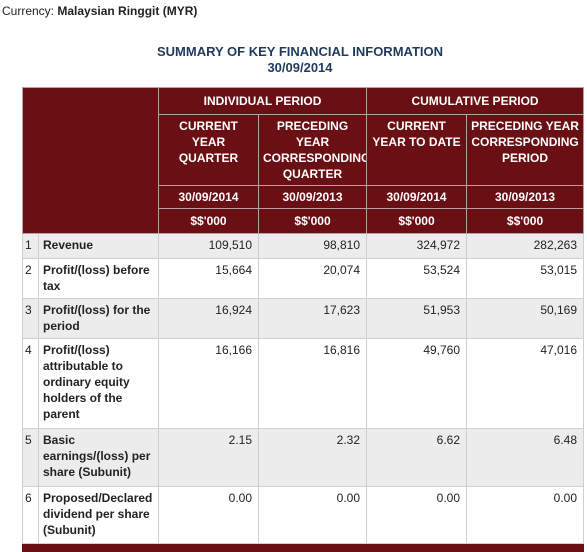  I want to click on header-row: $$'000 $$'000 $$'000 $$'000, so click(304, 221).